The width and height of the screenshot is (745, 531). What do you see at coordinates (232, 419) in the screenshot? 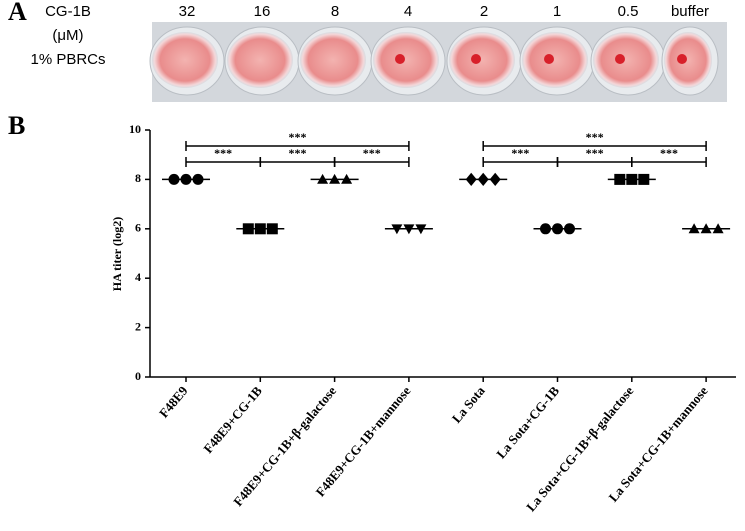
I see `x-tick-label: F48E9+CG-1B` at bounding box center [232, 419].